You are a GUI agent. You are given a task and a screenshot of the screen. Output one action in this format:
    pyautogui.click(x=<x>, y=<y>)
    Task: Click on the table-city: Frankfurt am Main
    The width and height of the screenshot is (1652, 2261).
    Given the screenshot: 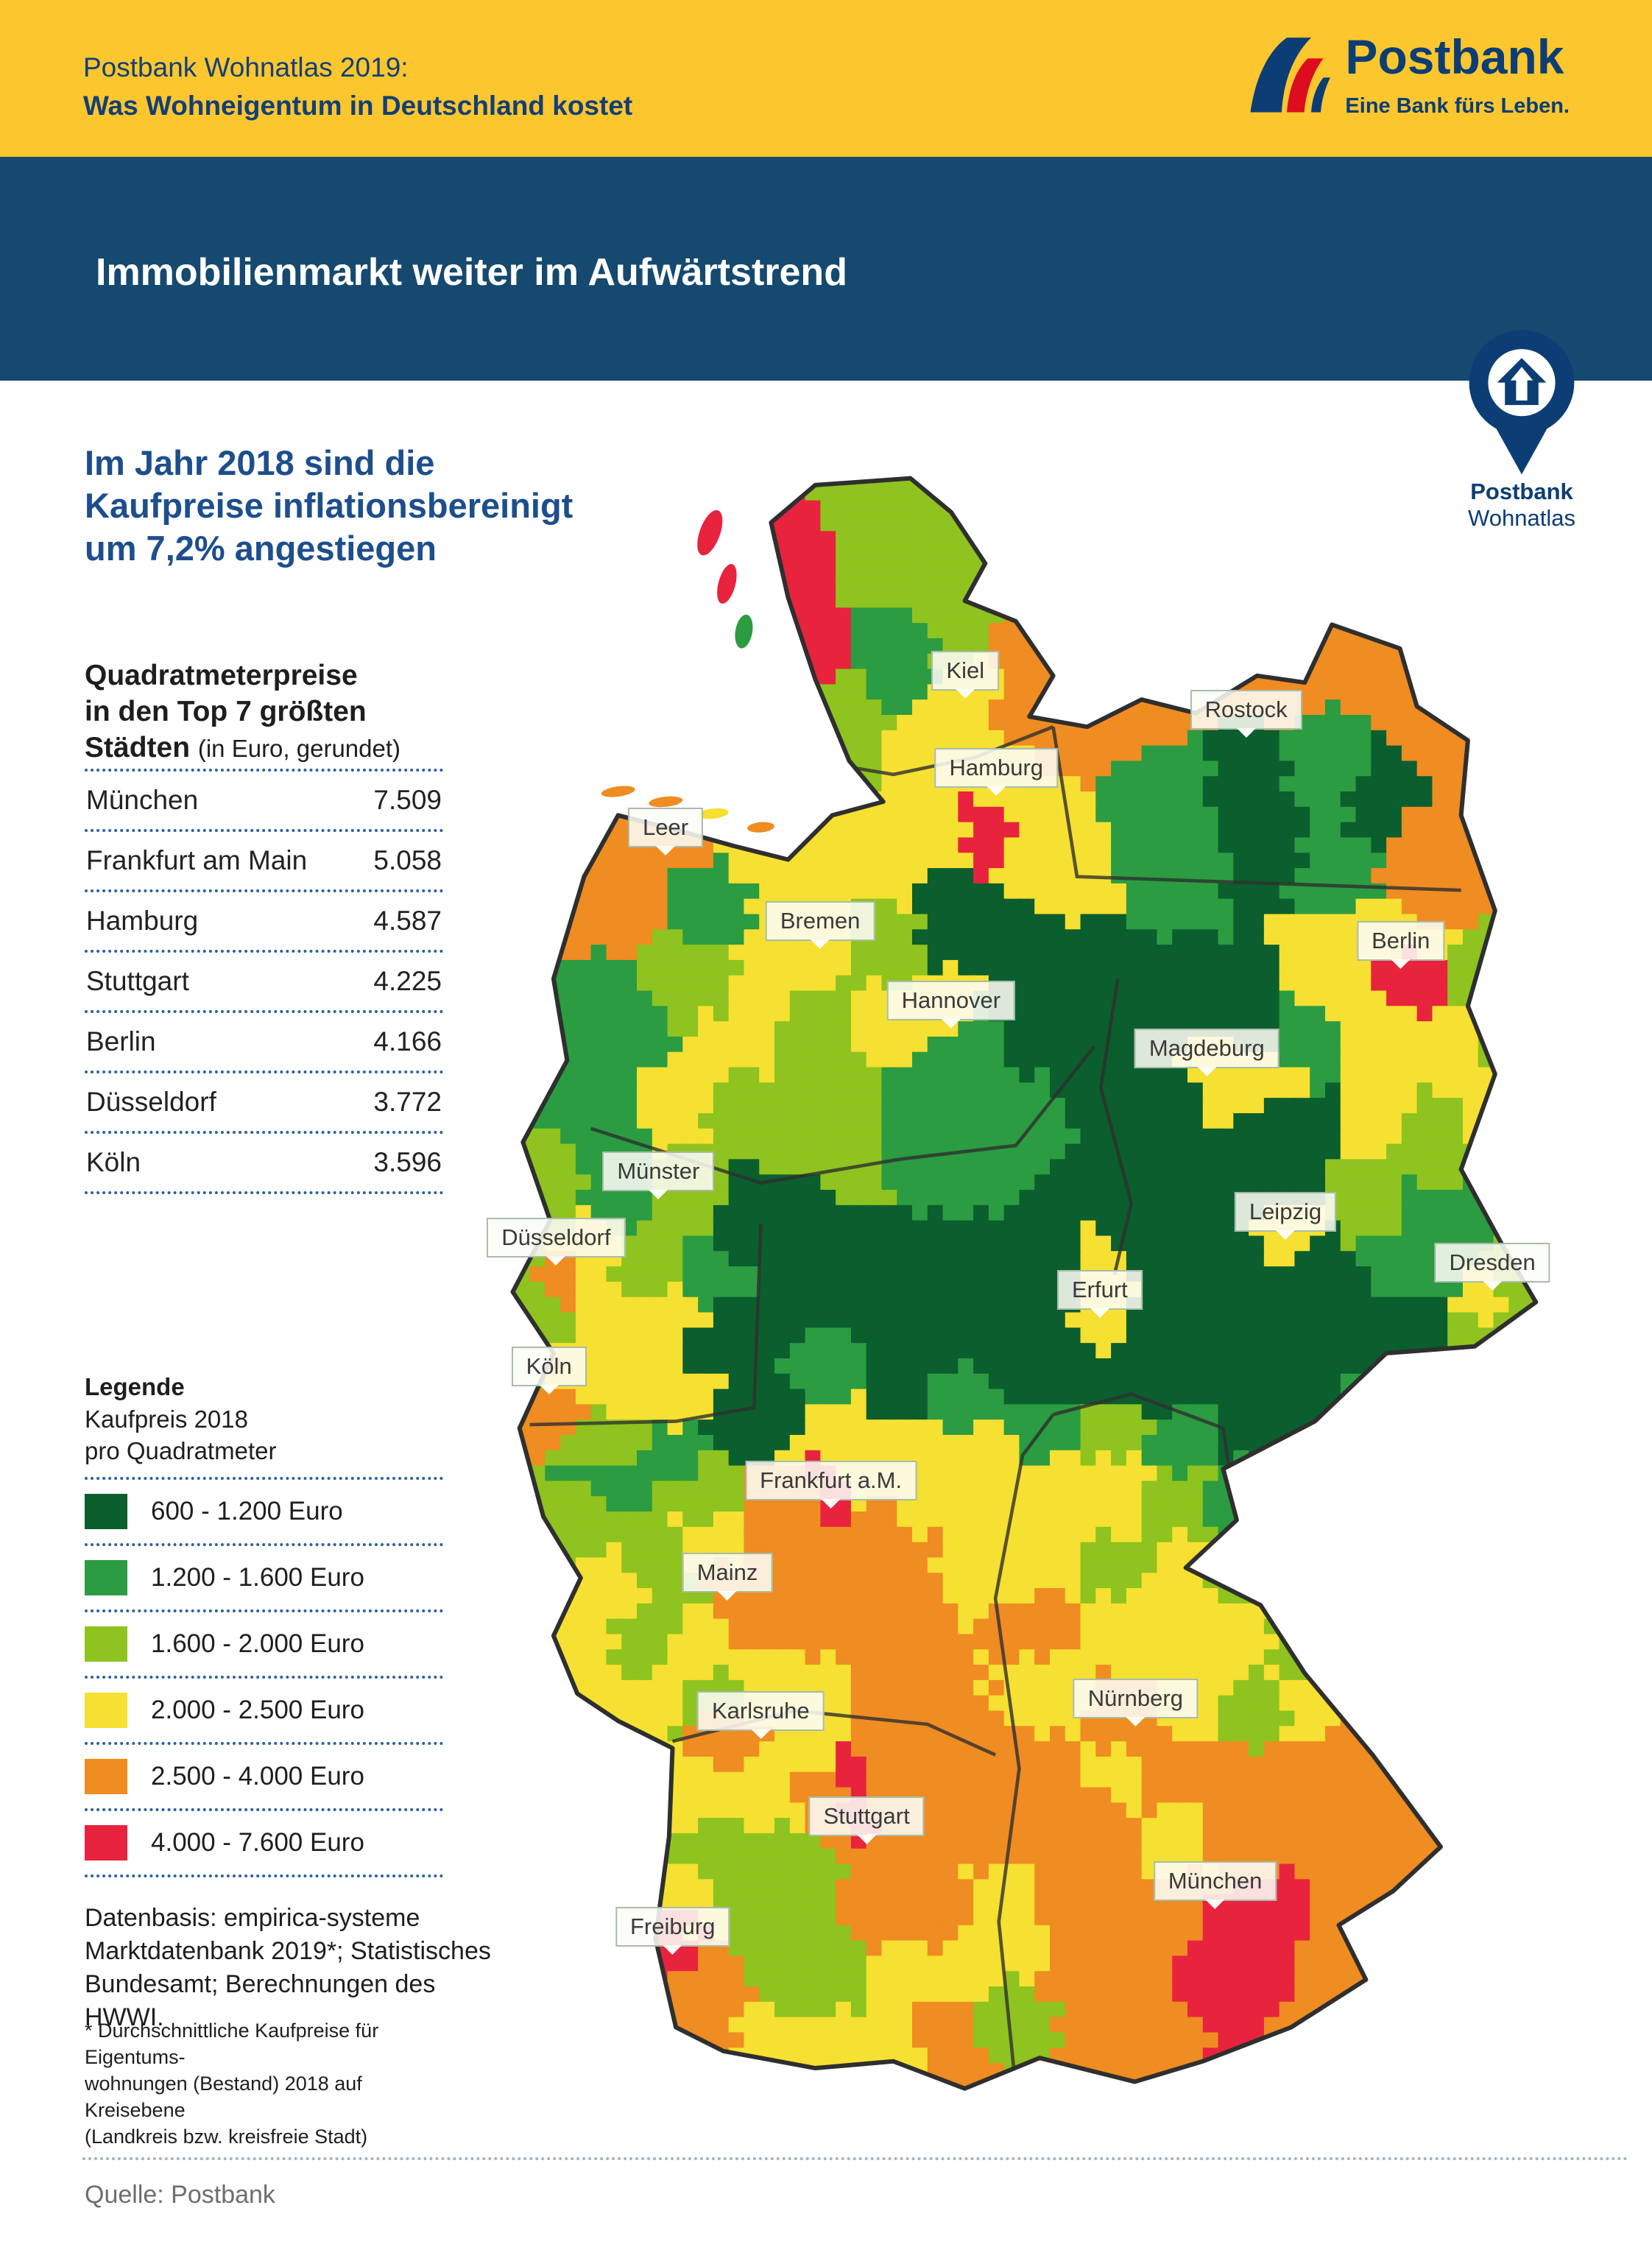 What is the action you would take?
    pyautogui.click(x=197, y=860)
    